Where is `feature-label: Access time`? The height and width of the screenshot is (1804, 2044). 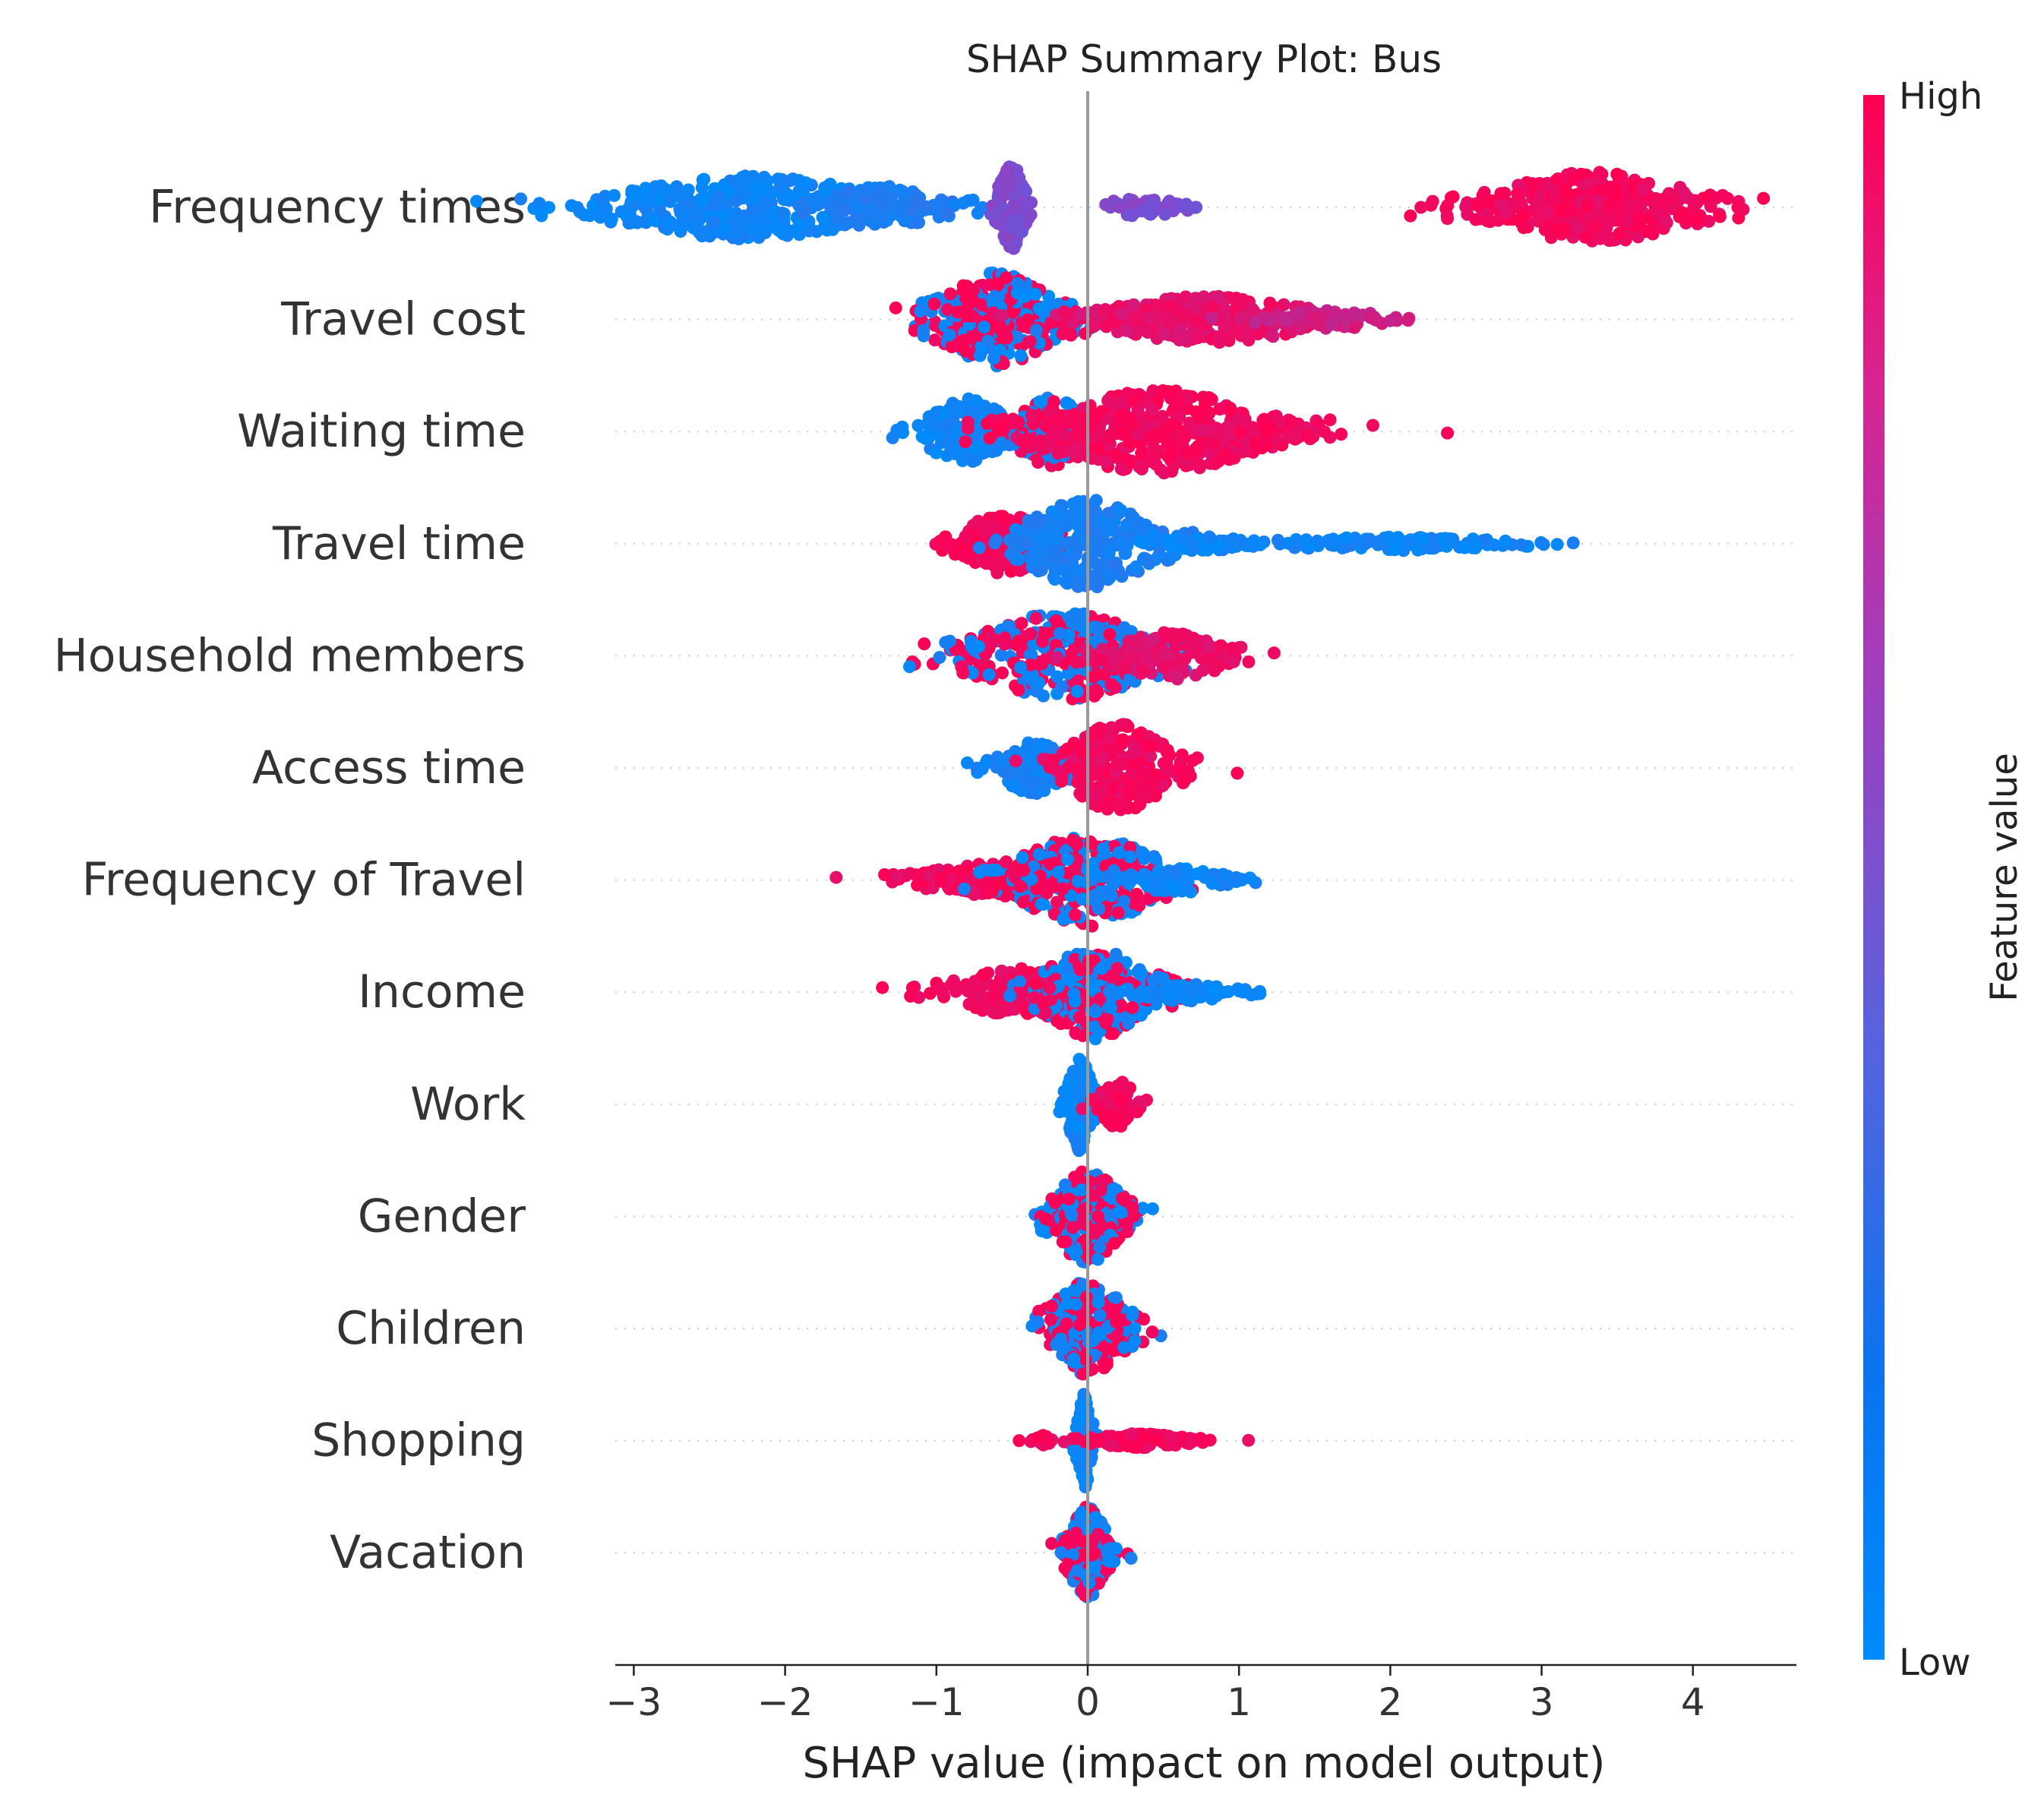
feature-label: Access time is located at coordinates (389, 768).